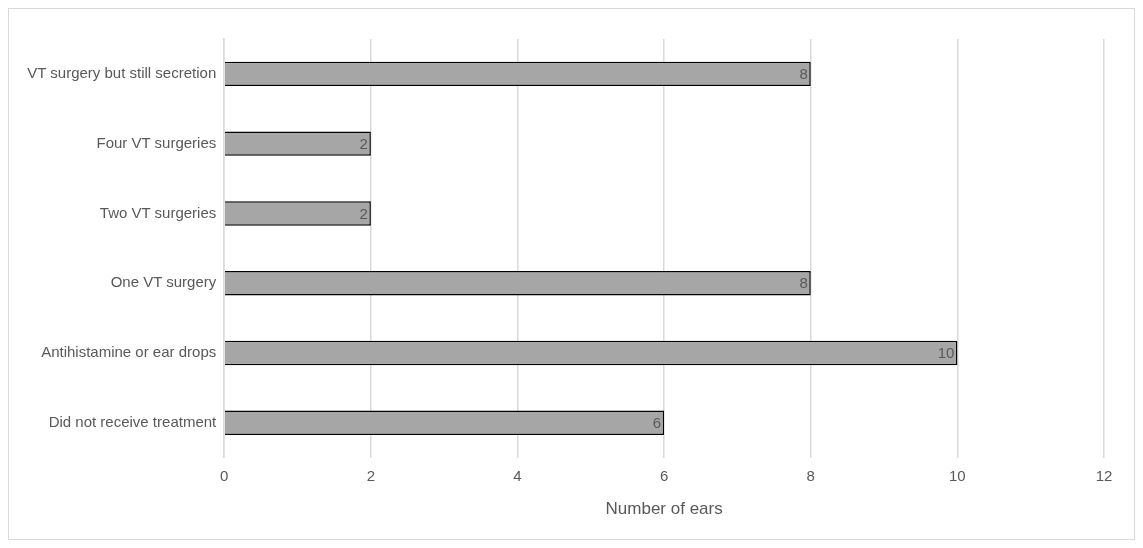 This screenshot has width=1143, height=548. I want to click on y-tick-label: Did not receive treatment, so click(133, 421).